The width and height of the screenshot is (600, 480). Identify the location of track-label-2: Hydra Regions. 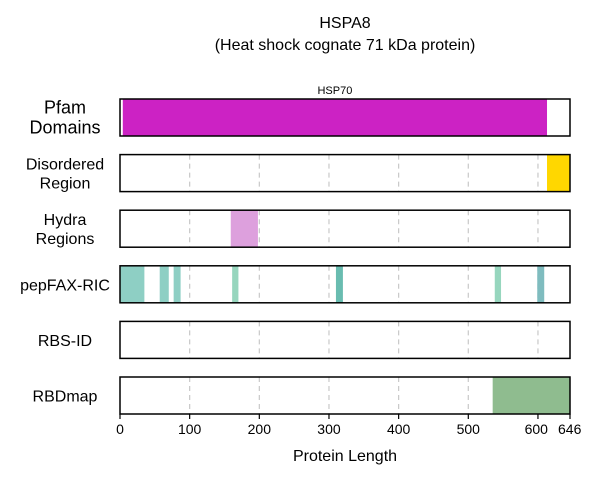
(65, 230).